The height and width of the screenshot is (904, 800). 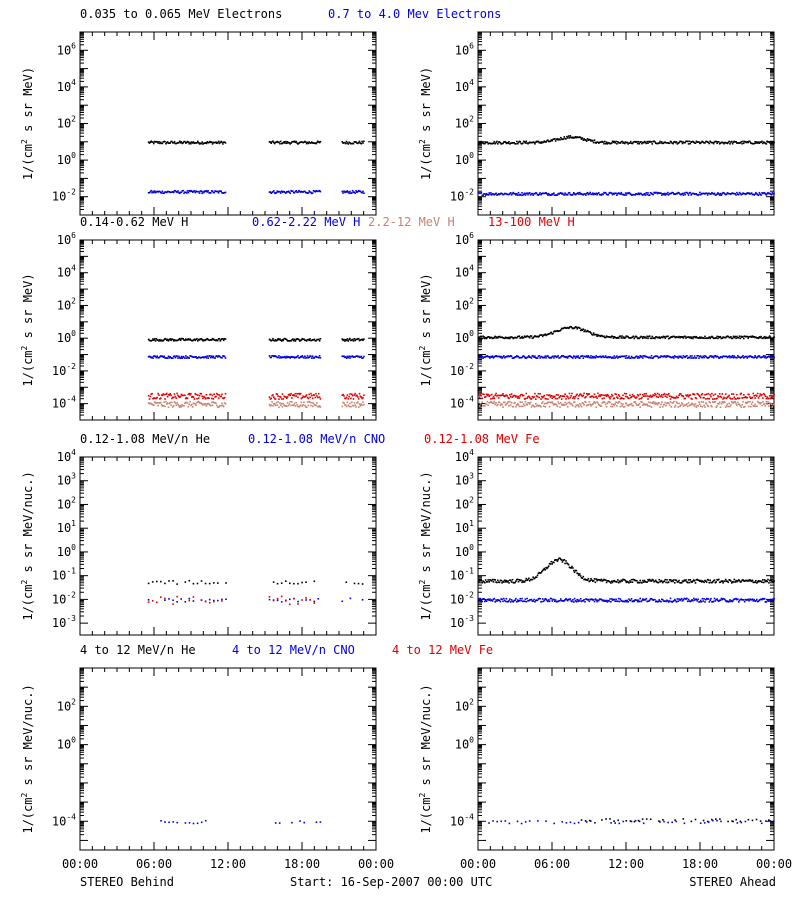 I want to click on y-tick-label: 10³, so click(x=464, y=480).